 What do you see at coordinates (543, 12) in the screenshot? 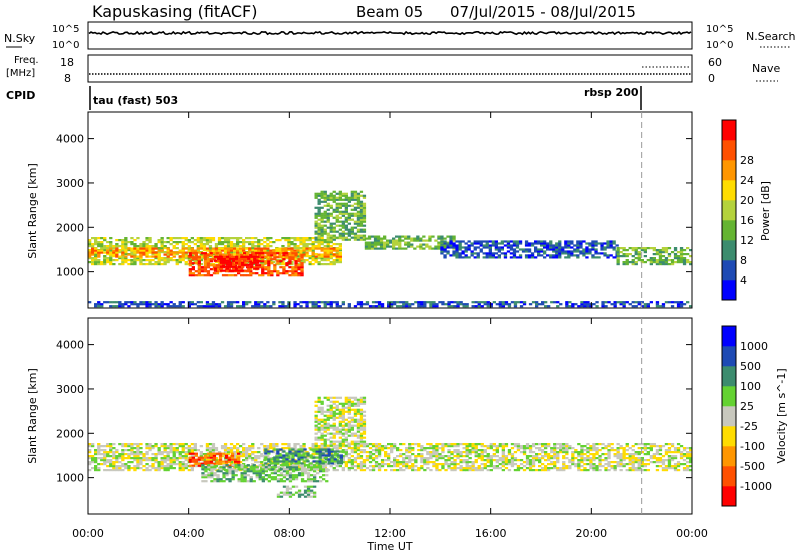
I see `date-range: 07/Jul/2015 - 08/Jul/2015` at bounding box center [543, 12].